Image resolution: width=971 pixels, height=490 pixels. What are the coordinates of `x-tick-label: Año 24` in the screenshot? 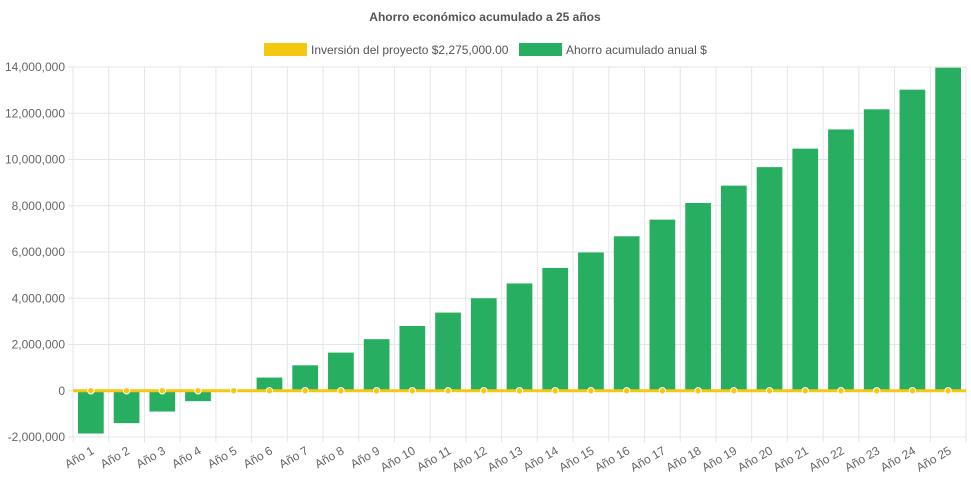 It's located at (898, 458).